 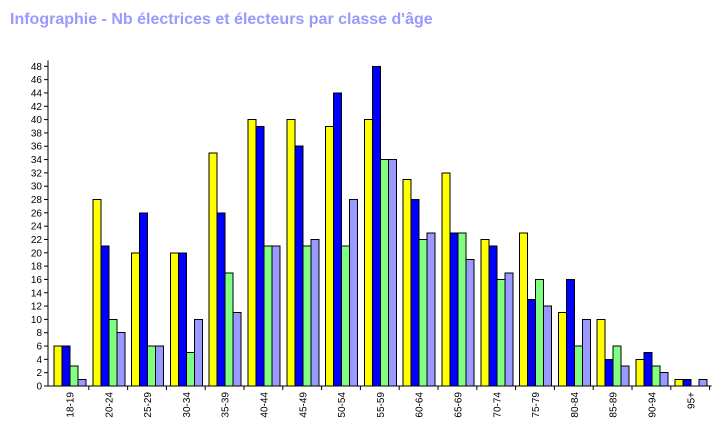 I want to click on y-tick-label: 46, so click(x=37, y=80).